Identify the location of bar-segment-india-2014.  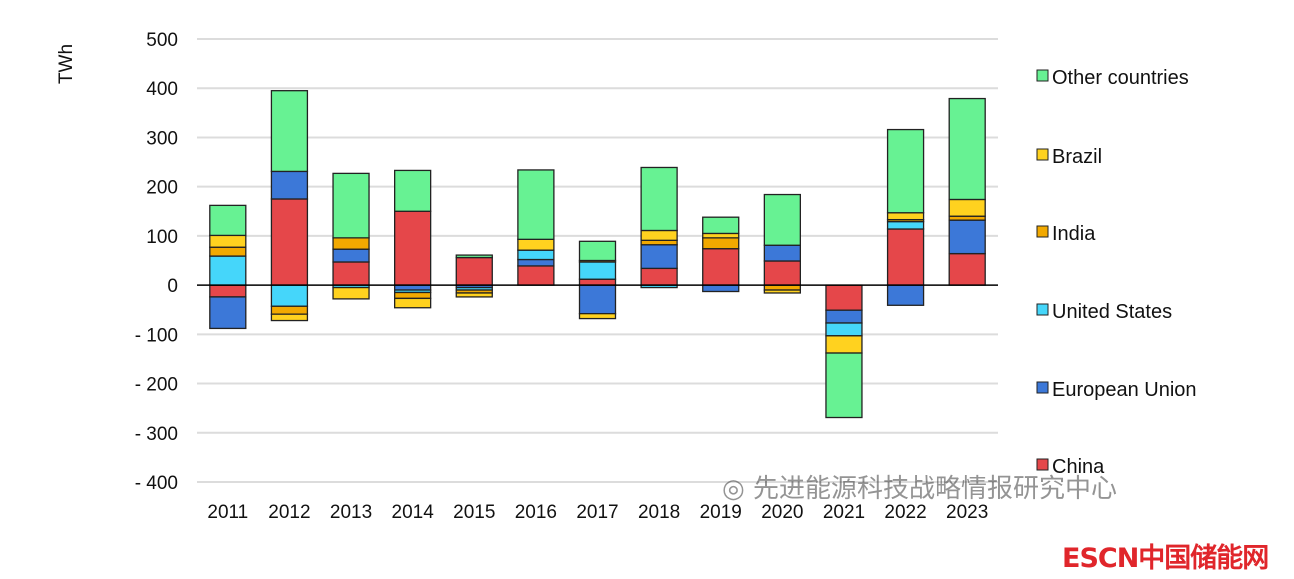
(413, 295).